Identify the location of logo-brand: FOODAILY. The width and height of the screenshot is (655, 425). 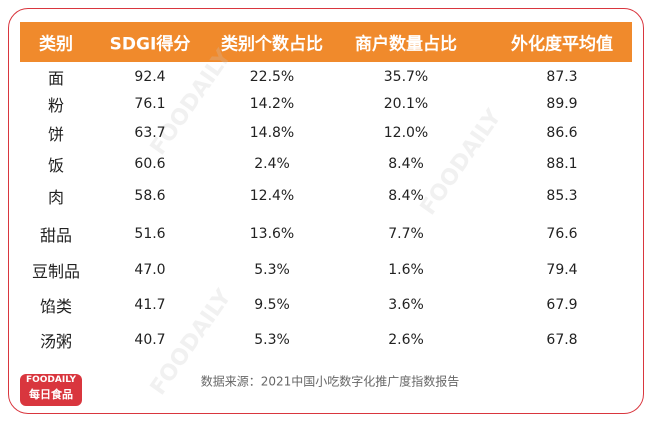
(51, 380).